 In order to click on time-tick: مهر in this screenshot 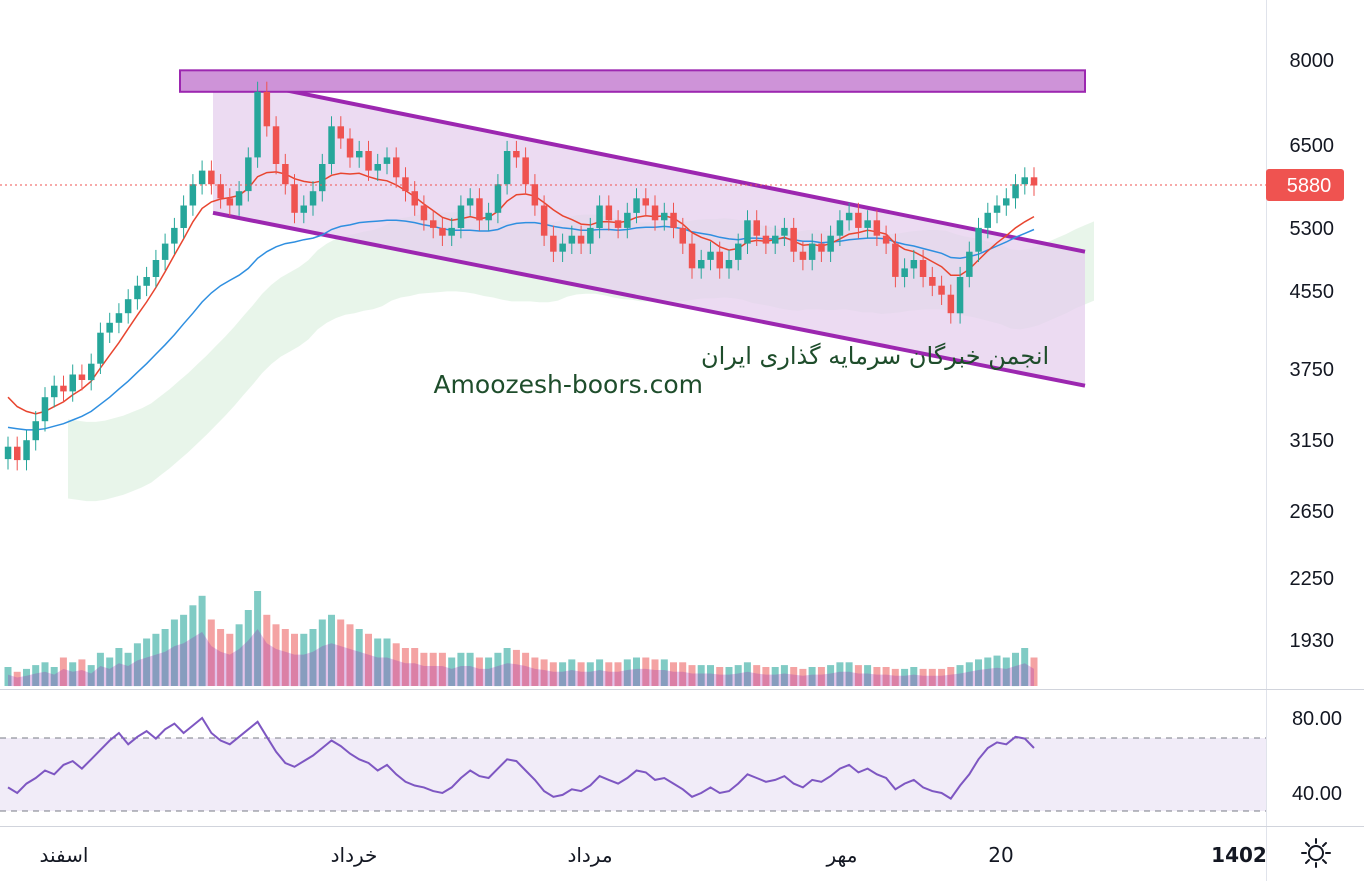, I will do `click(842, 855)`.